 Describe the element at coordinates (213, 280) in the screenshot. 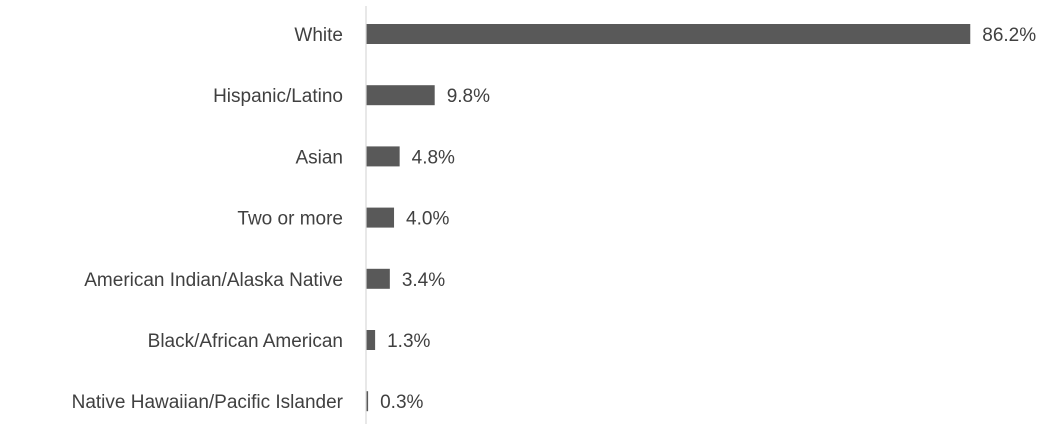

I see `category-label-american-indian-alaska-native: American Indian/Alaska Native` at that location.